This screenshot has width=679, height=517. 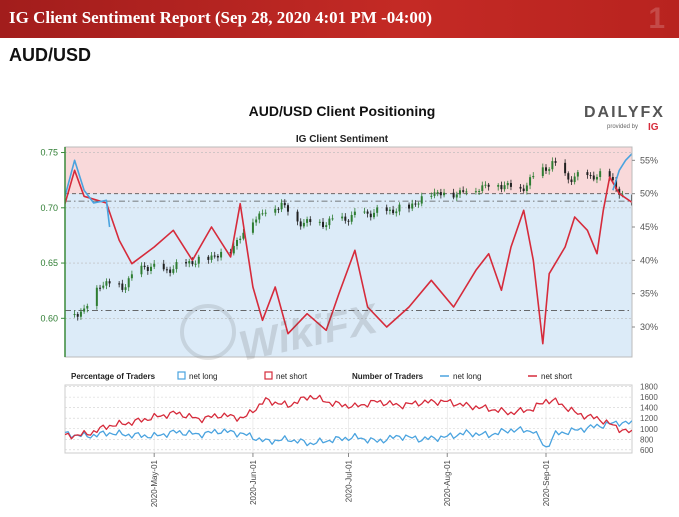 What do you see at coordinates (49, 263) in the screenshot?
I see `left-tick-label: 0.65` at bounding box center [49, 263].